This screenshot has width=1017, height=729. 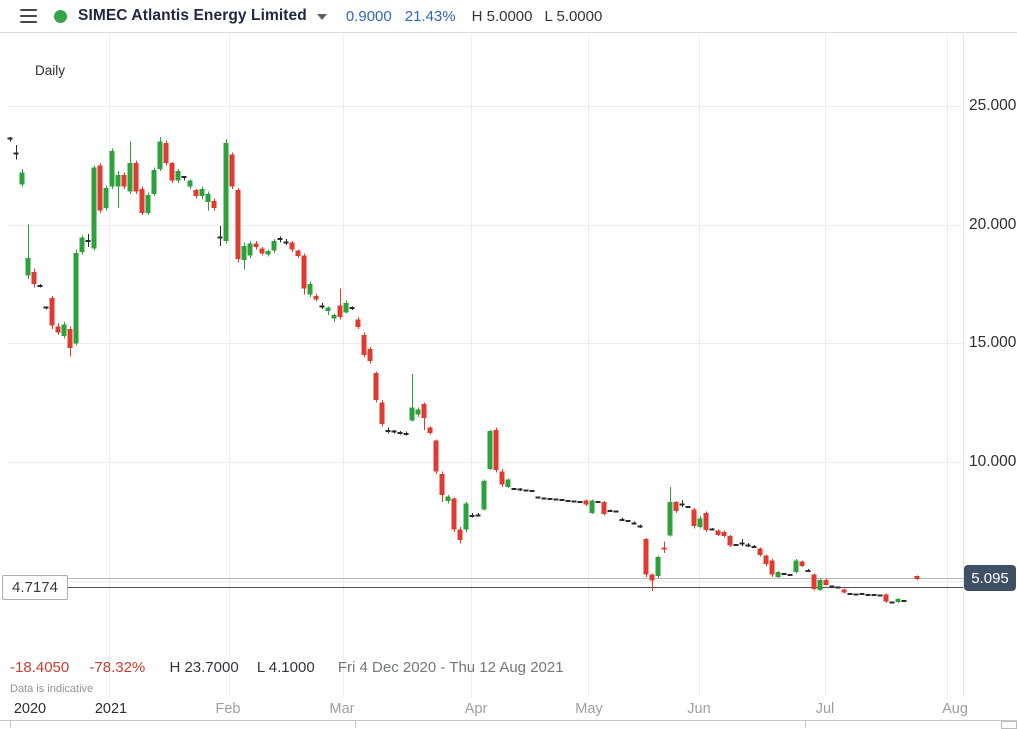 What do you see at coordinates (699, 709) in the screenshot?
I see `x-axis-label-jun: Jun` at bounding box center [699, 709].